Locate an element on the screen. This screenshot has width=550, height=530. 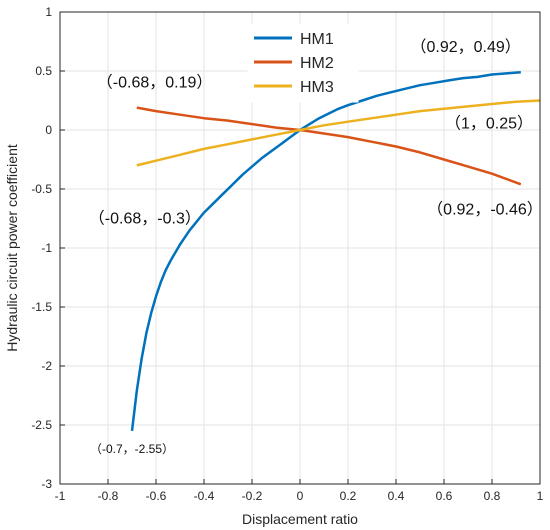
legend-label-hm3: HM3 is located at coordinates (317, 87).